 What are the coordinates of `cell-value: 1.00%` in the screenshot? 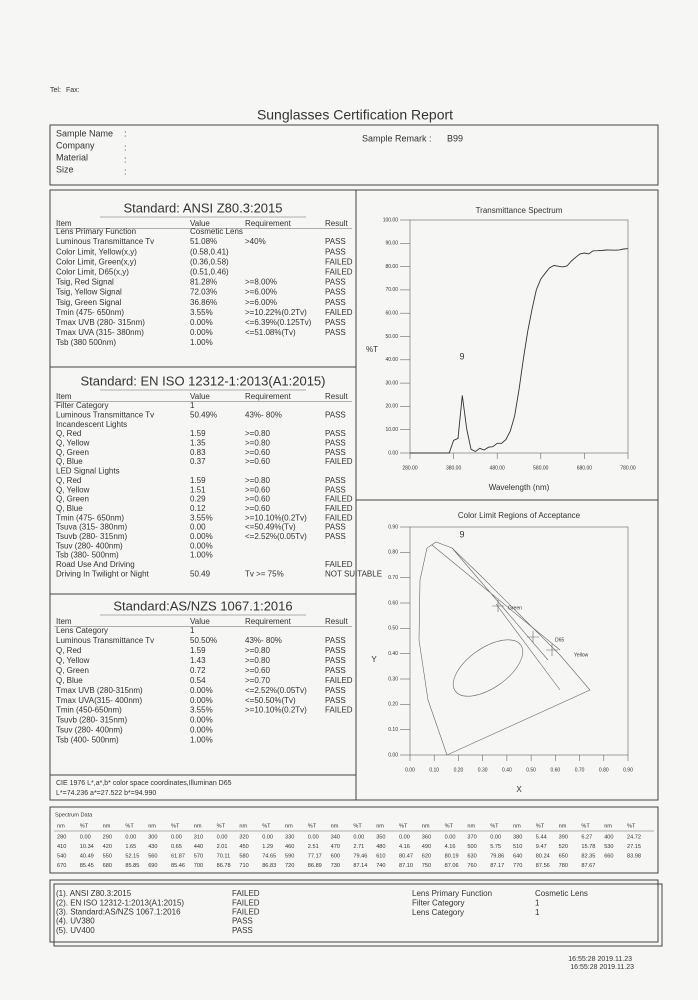 It's located at (201, 740).